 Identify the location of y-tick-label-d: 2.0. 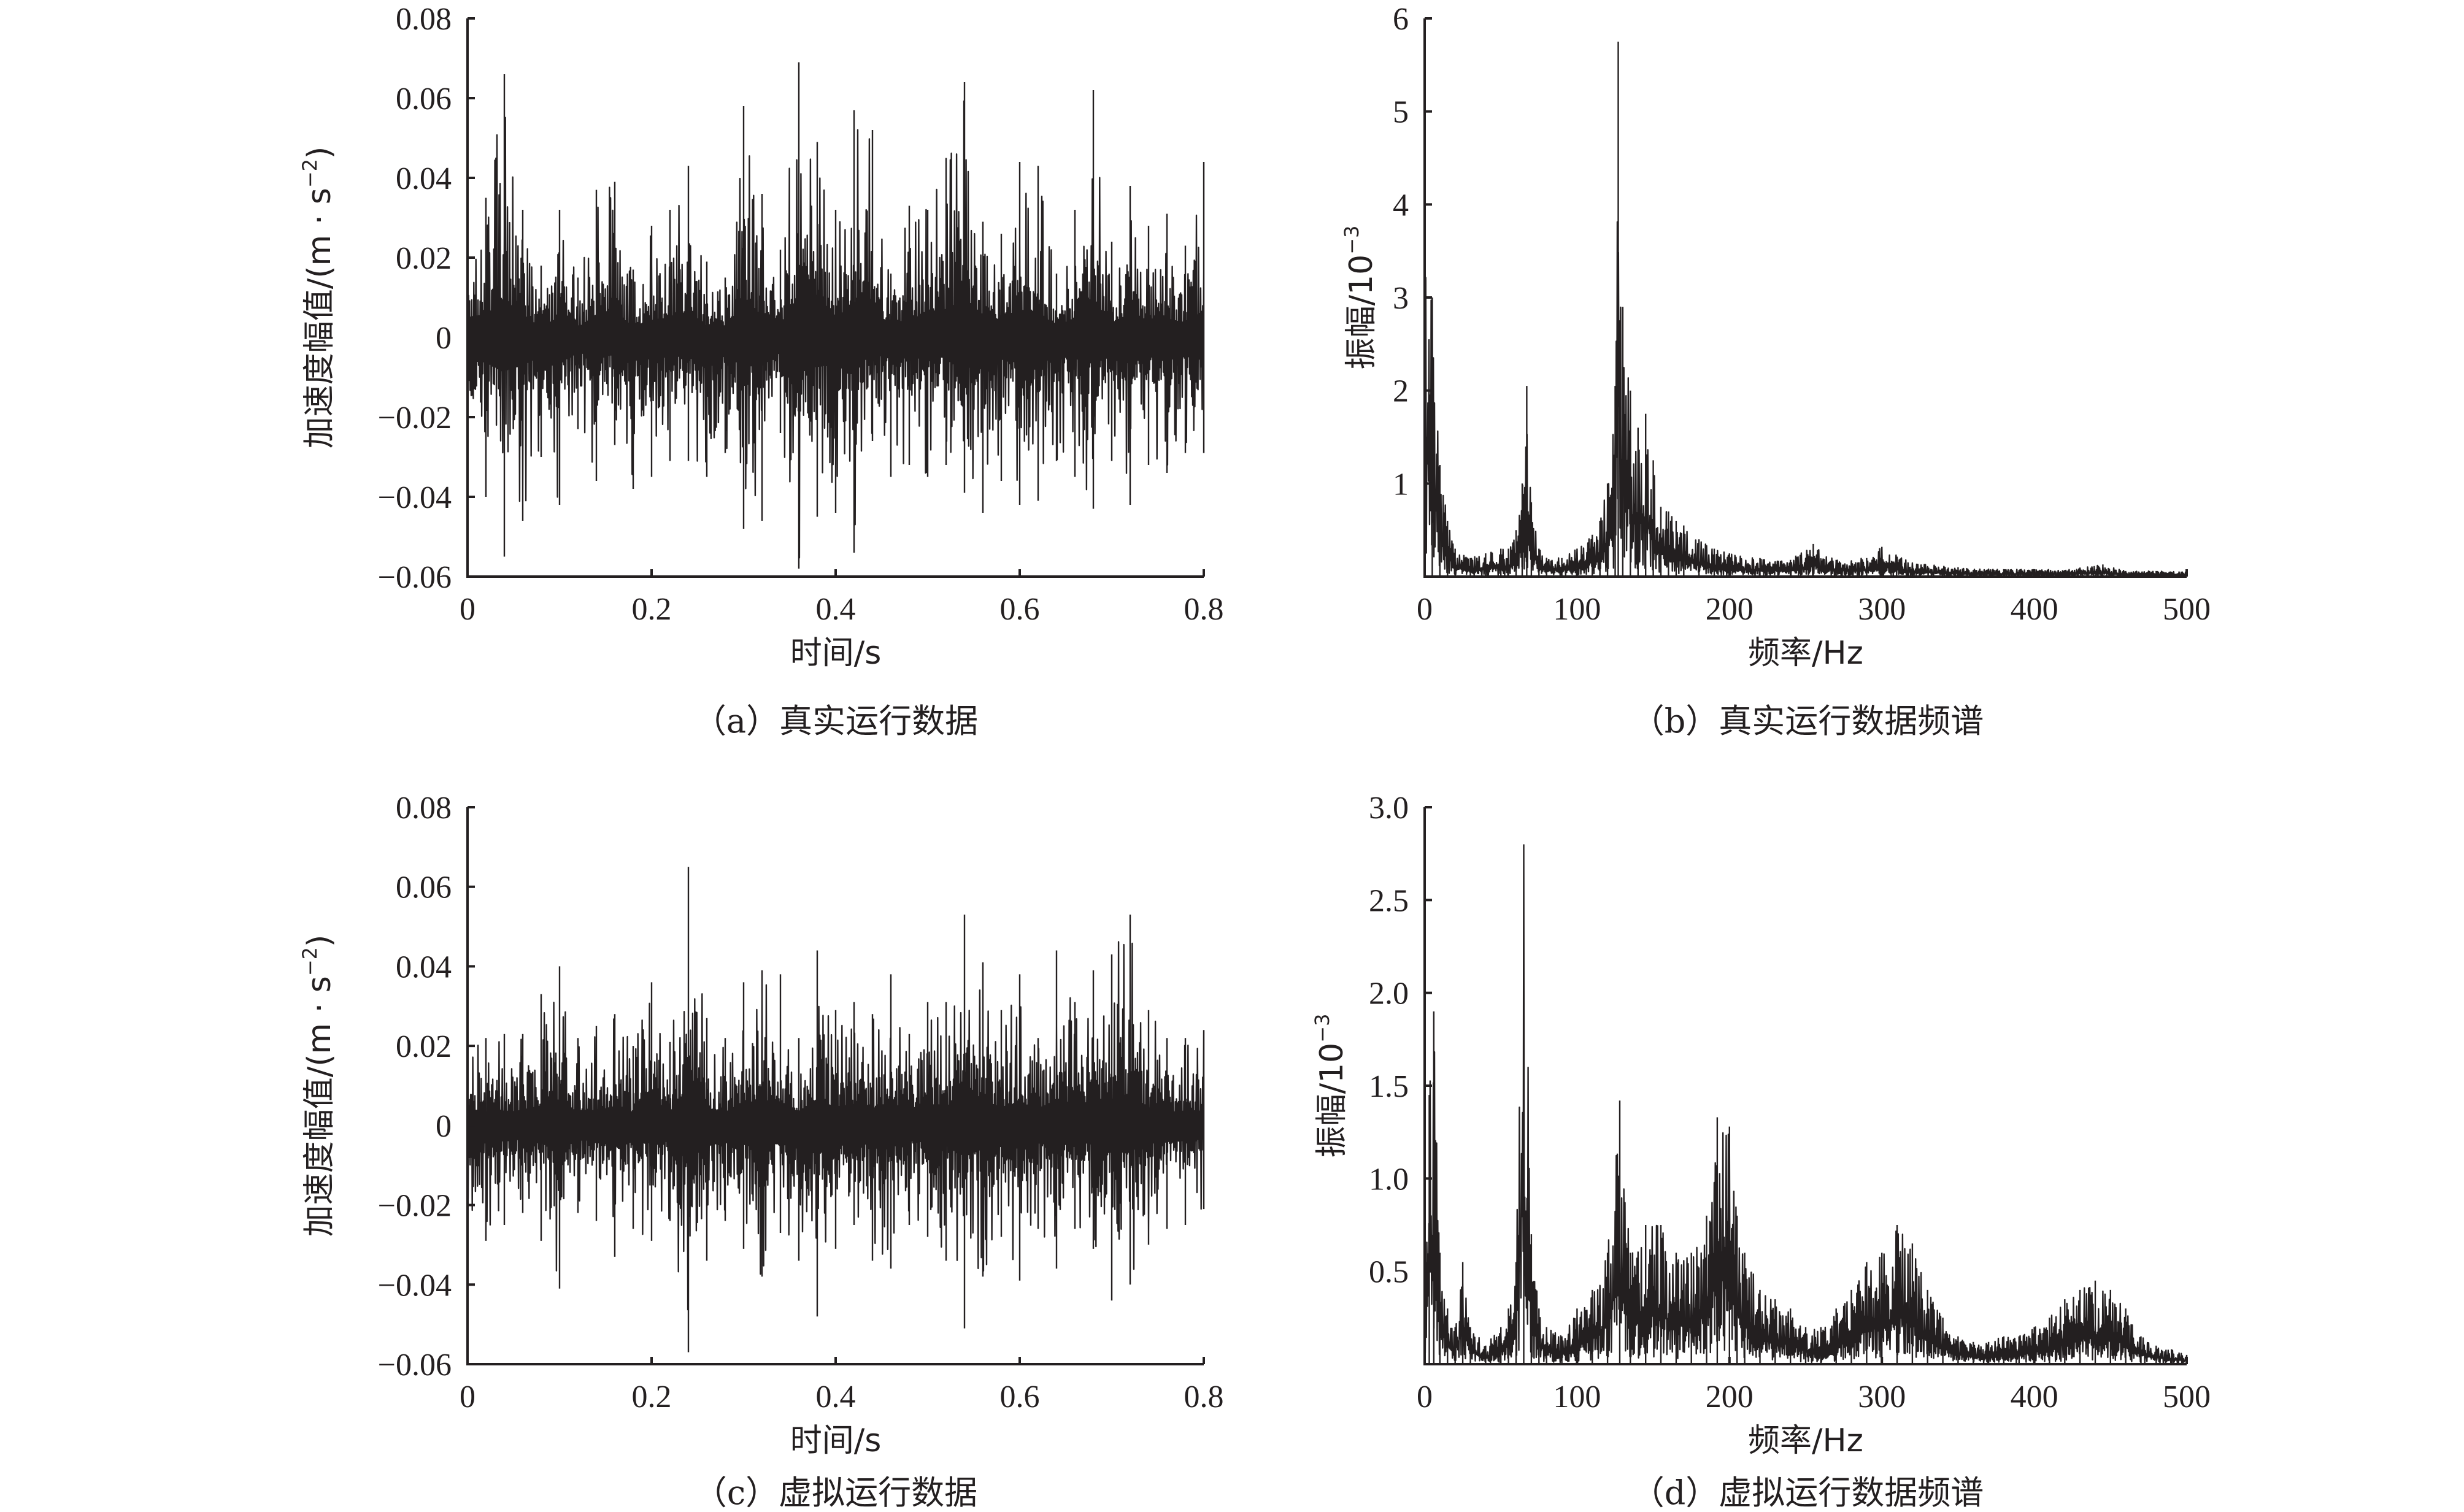
(1389, 994).